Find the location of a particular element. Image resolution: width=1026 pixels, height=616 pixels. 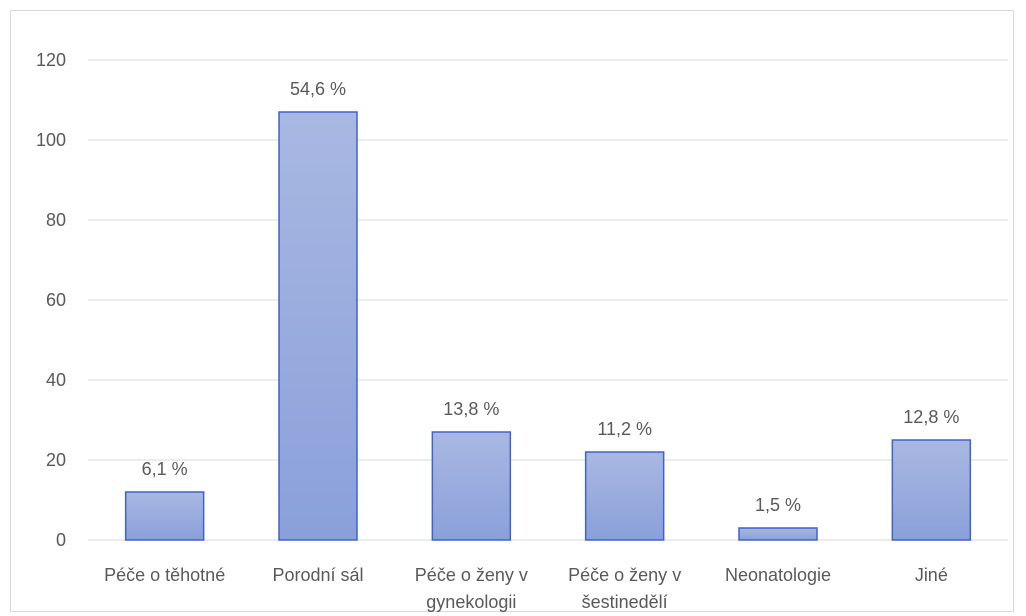

y-tick-label: 0 is located at coordinates (61, 540).